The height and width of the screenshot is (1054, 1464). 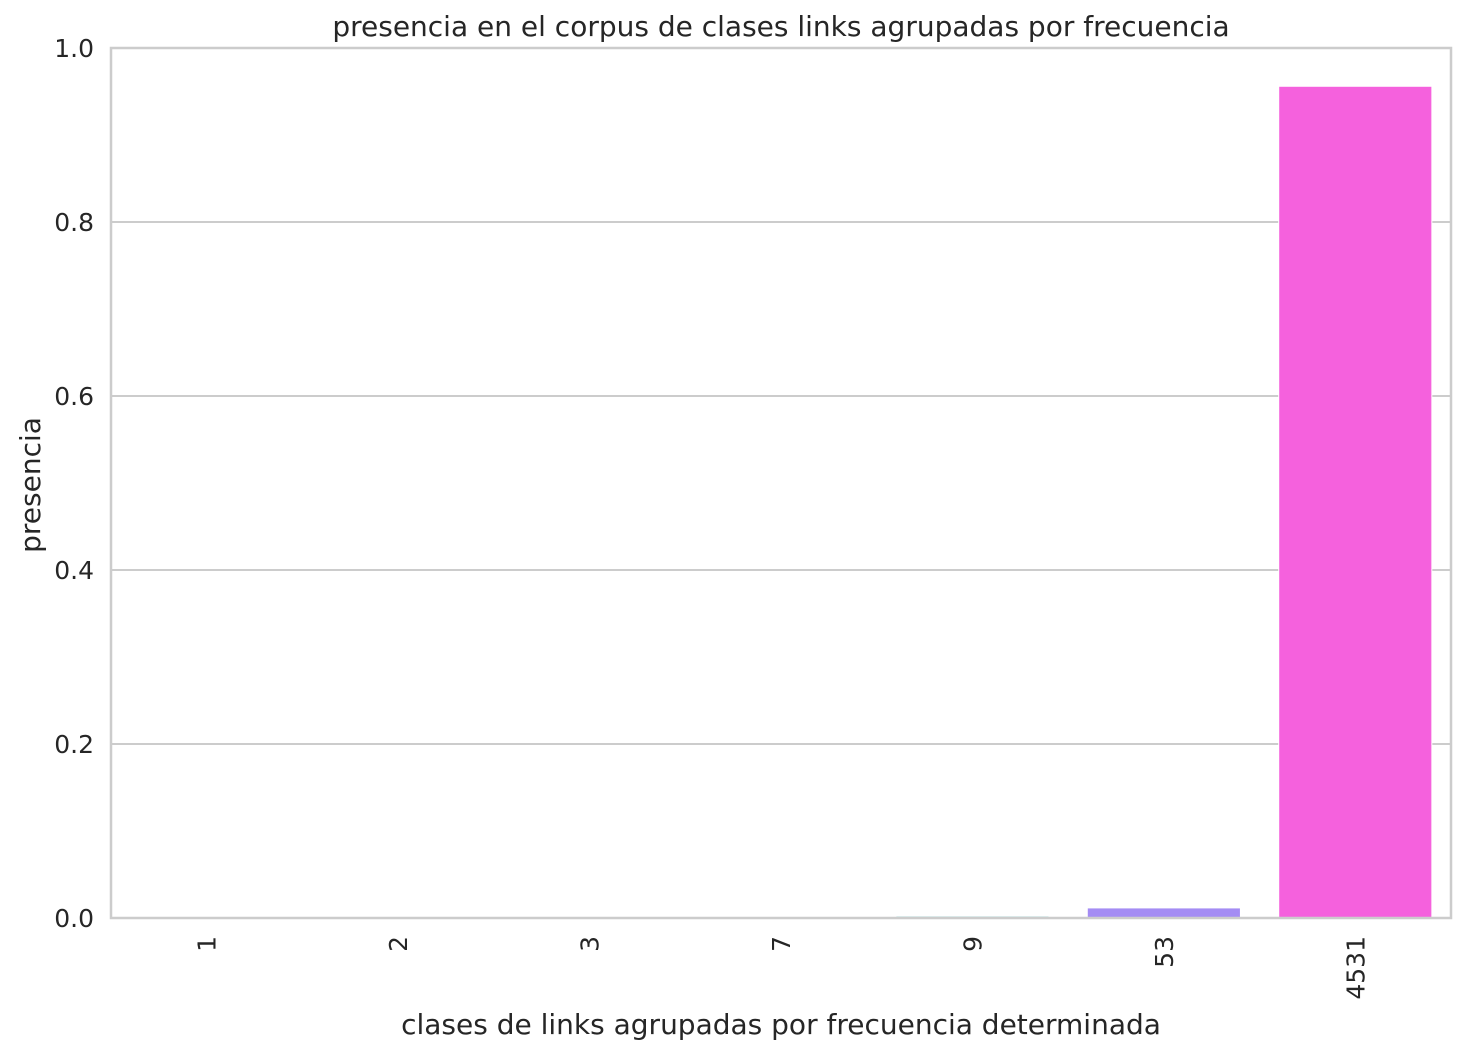 I want to click on y-tick-label: 0.2, so click(x=74, y=744).